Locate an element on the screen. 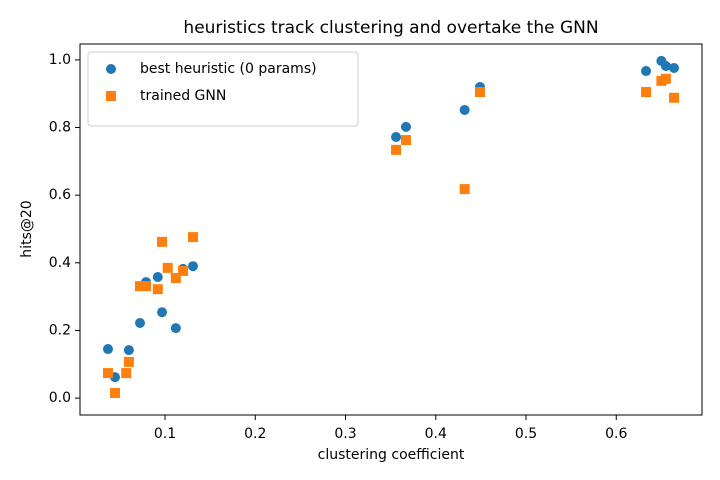 Image resolution: width=720 pixels, height=480 pixels. x-tick-label: 0.3 is located at coordinates (345, 434).